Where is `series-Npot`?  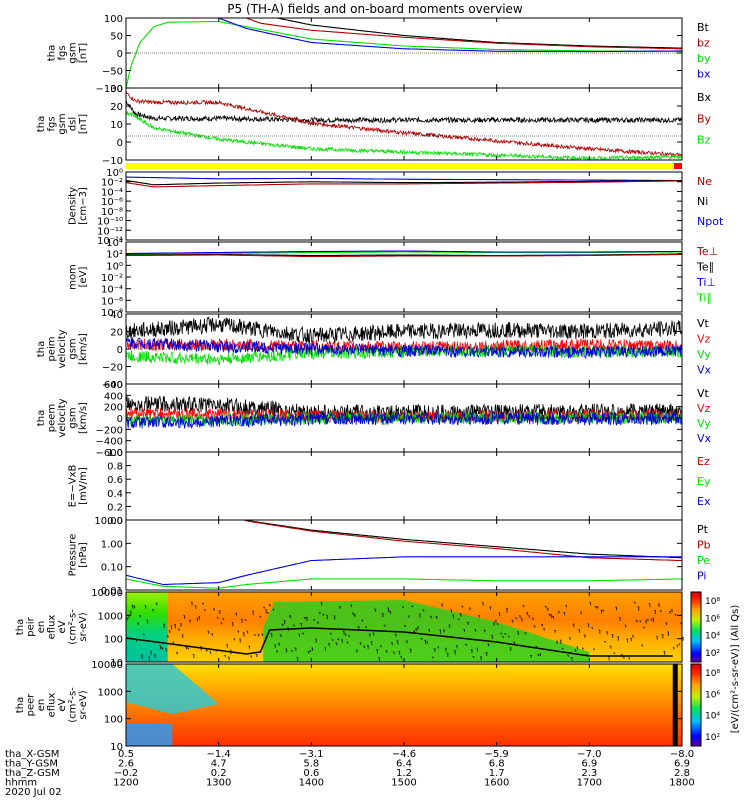
series-Npot is located at coordinates (404, 179).